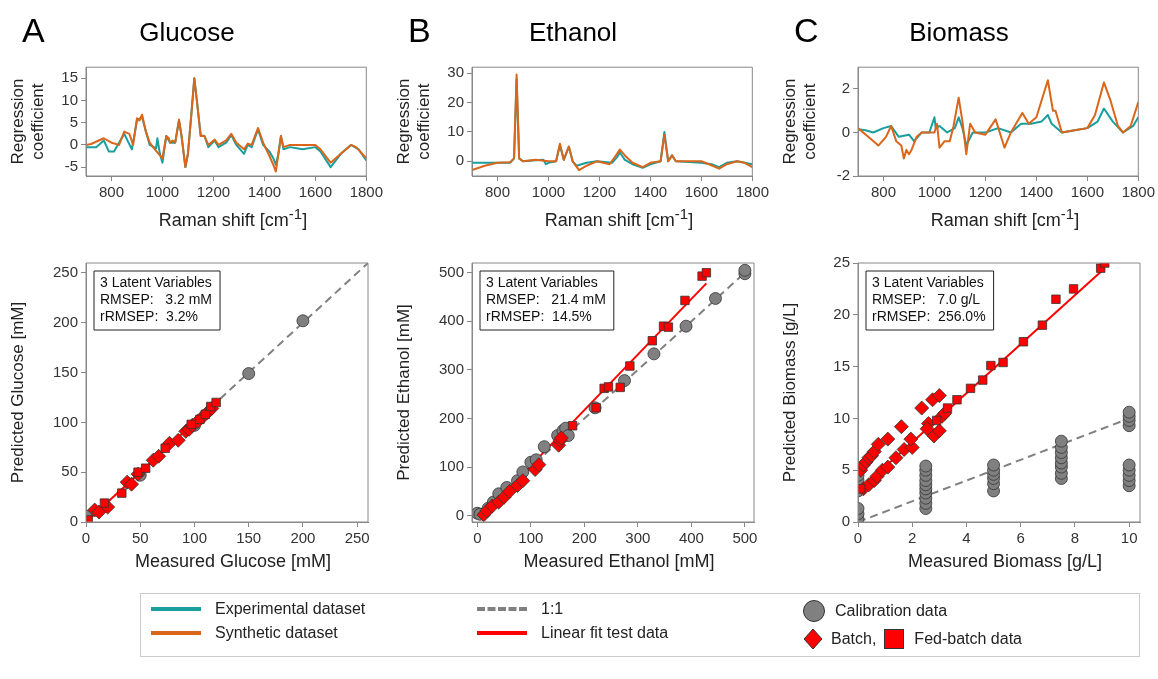 The image size is (1158, 679). I want to click on y-tick-label: -2, so click(843, 175).